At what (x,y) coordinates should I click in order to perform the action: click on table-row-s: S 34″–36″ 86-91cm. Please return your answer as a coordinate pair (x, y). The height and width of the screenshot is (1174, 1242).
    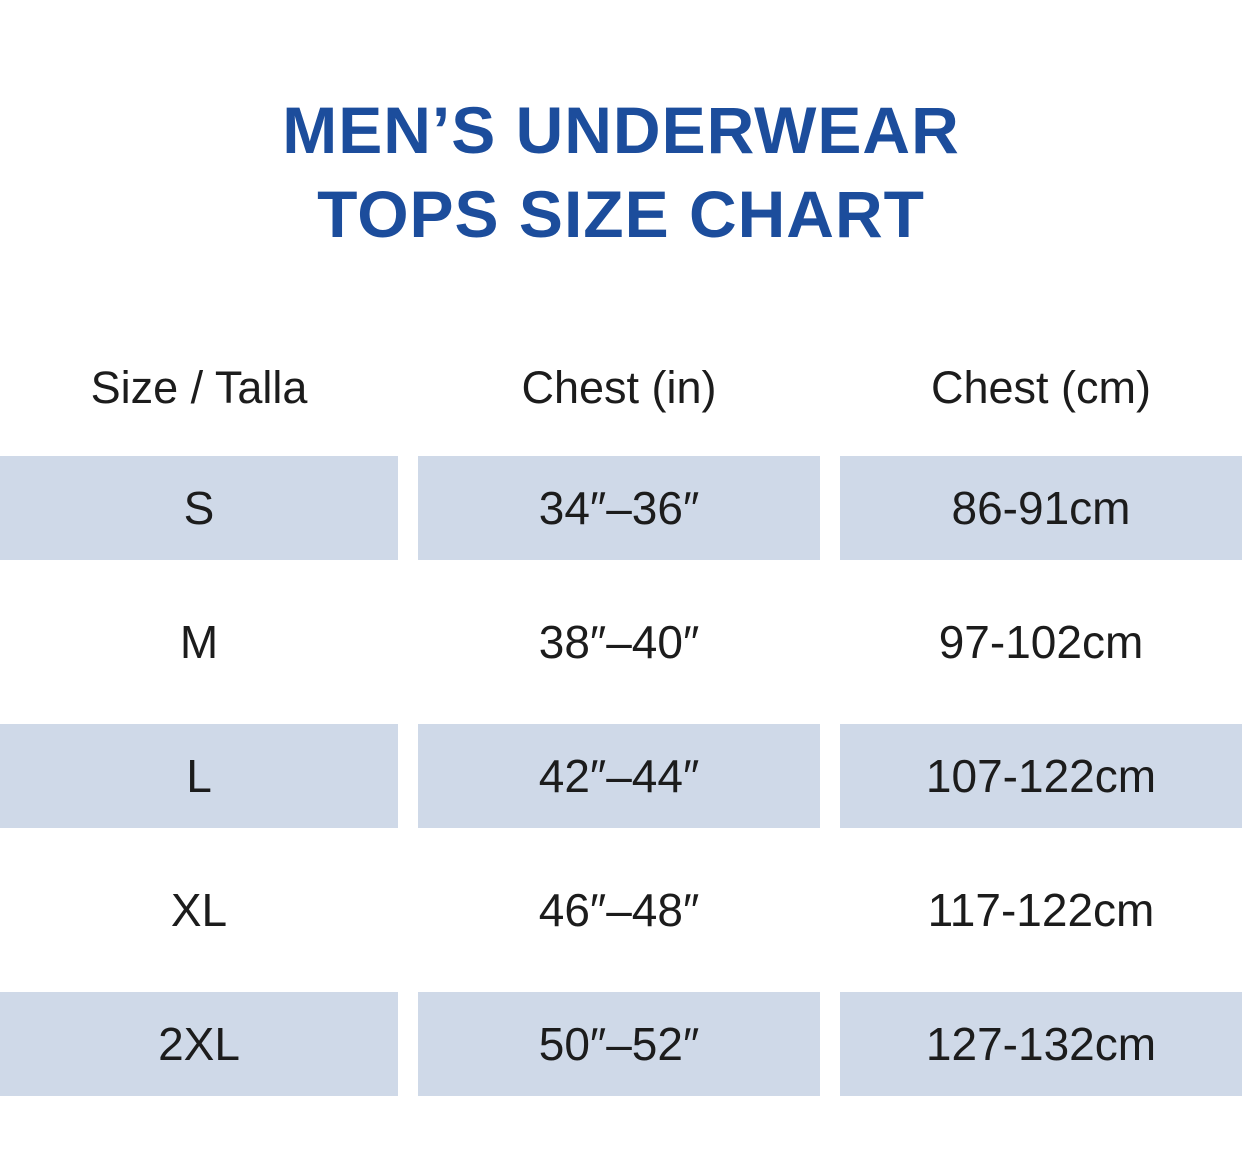
    Looking at the image, I should click on (621, 508).